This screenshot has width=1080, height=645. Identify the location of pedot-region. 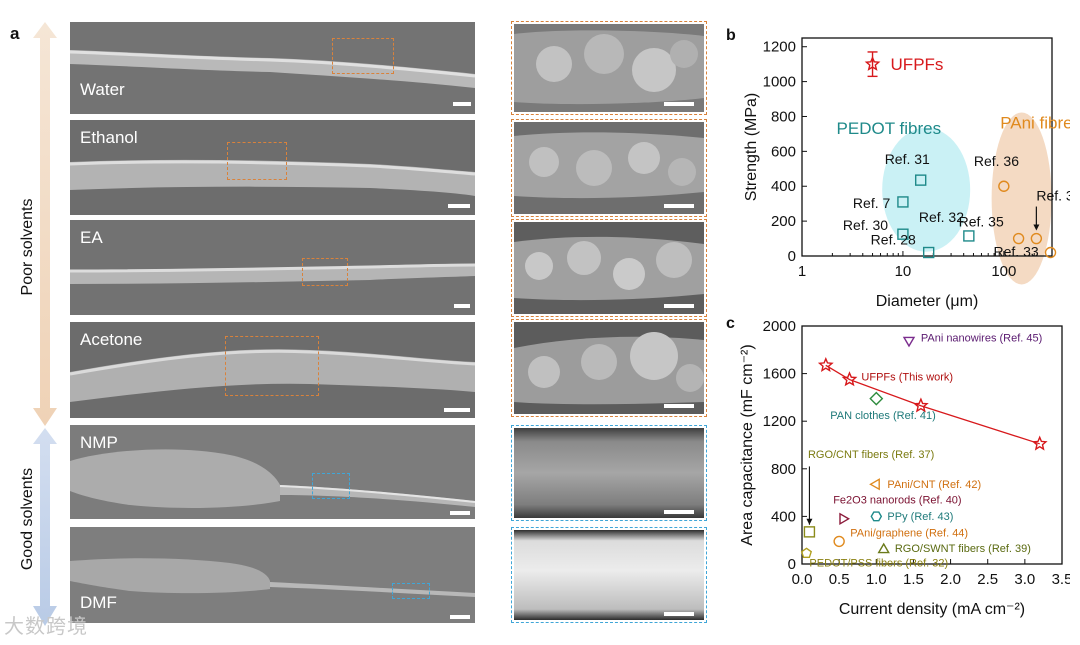
(926, 189).